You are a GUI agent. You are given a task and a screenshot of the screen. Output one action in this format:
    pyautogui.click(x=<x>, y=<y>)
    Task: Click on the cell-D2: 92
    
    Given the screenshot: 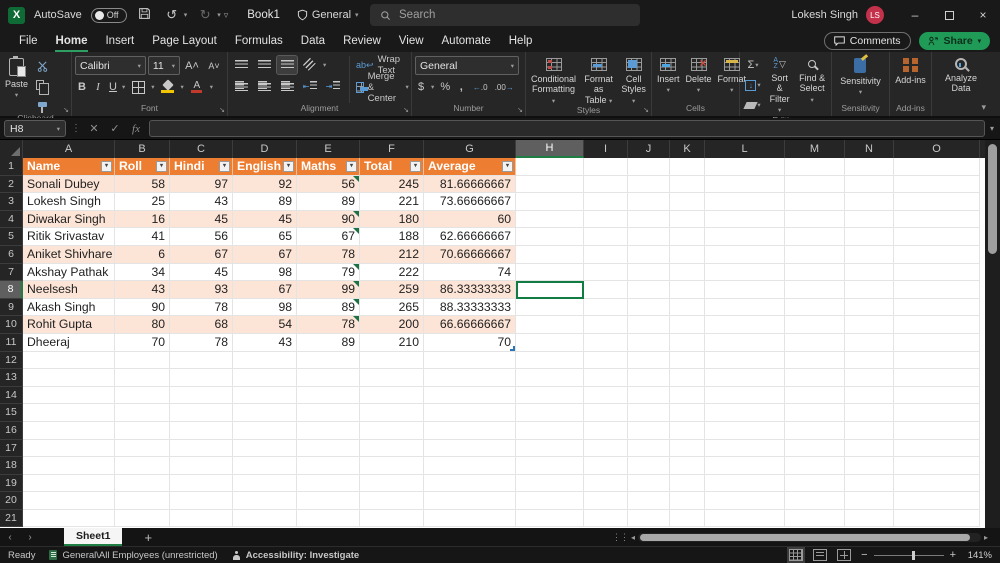 What is the action you would take?
    pyautogui.click(x=265, y=184)
    